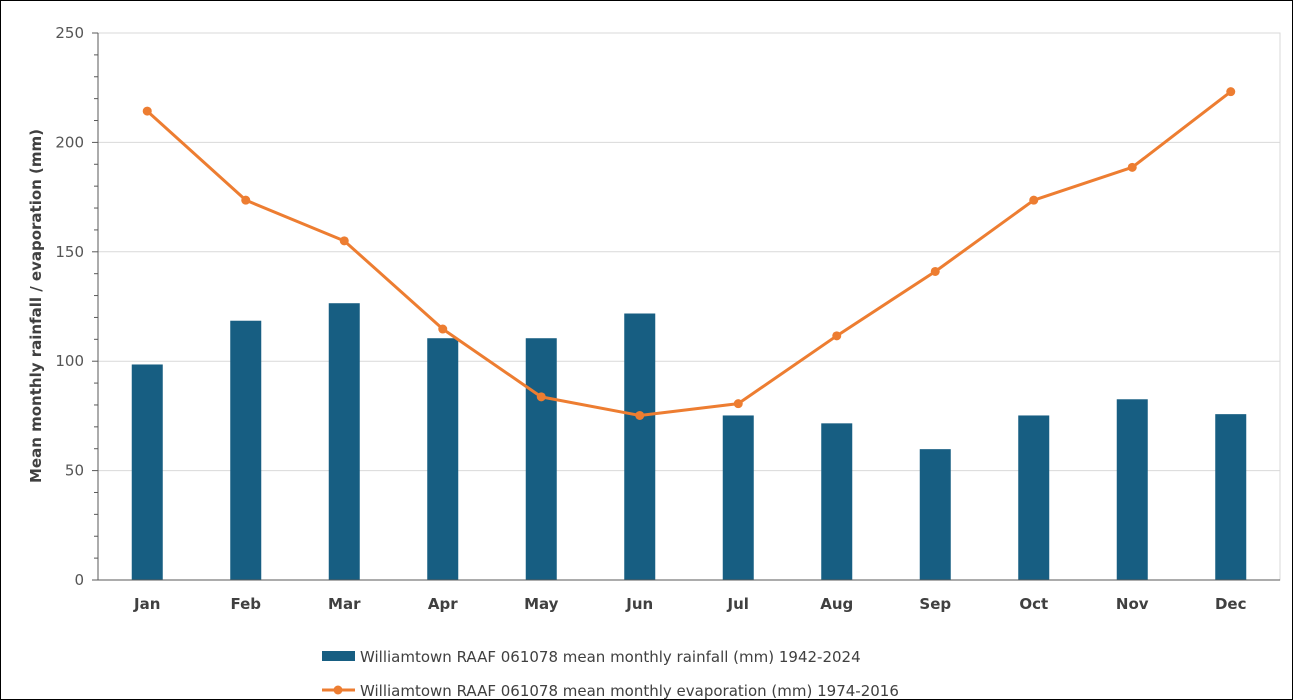  I want to click on evaporation-point-feb, so click(246, 200).